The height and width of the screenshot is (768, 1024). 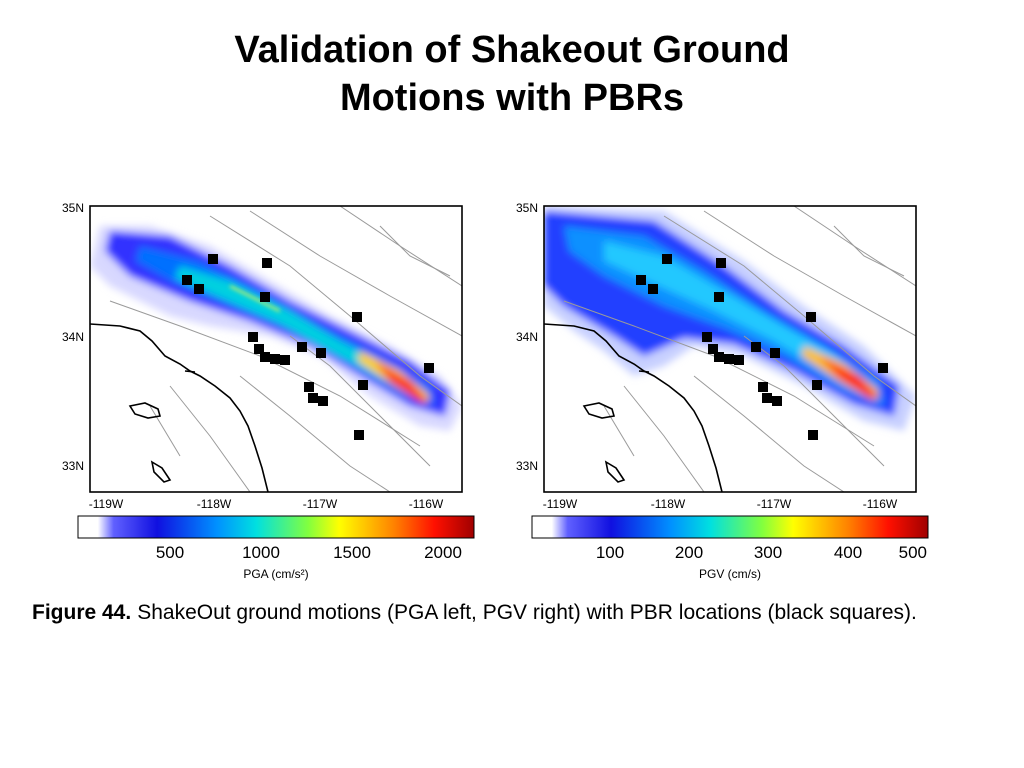 I want to click on title-line-2: Motions with PBRs, so click(x=512, y=98).